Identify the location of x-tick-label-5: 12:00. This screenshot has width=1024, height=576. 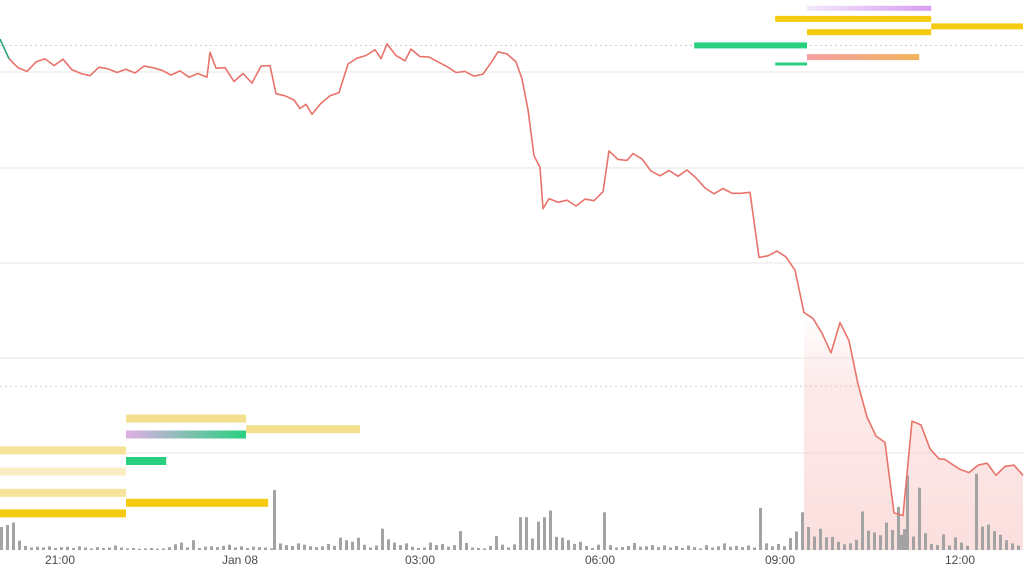
(960, 560).